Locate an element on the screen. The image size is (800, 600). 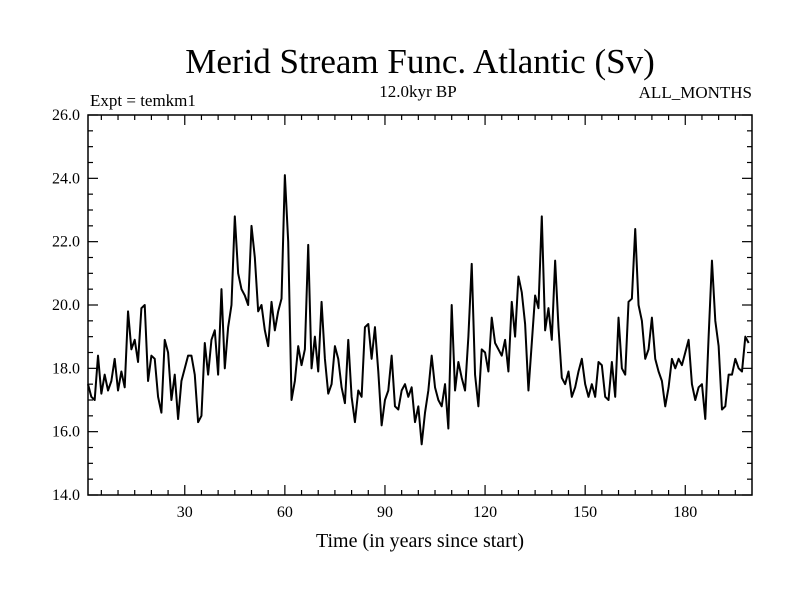
x-tick-label: 90 is located at coordinates (385, 512).